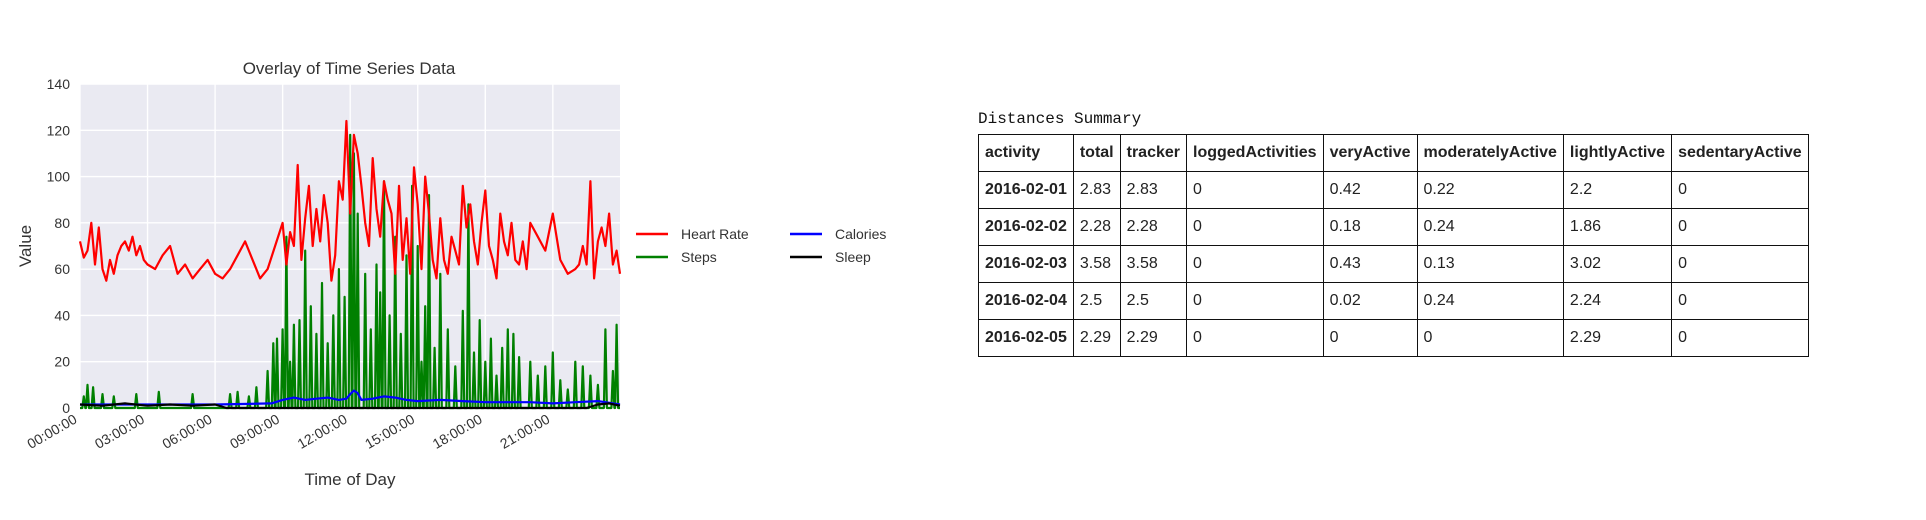 This screenshot has width=1926, height=520. Describe the element at coordinates (1370, 153) in the screenshot. I see `column-header: veryActive` at that location.